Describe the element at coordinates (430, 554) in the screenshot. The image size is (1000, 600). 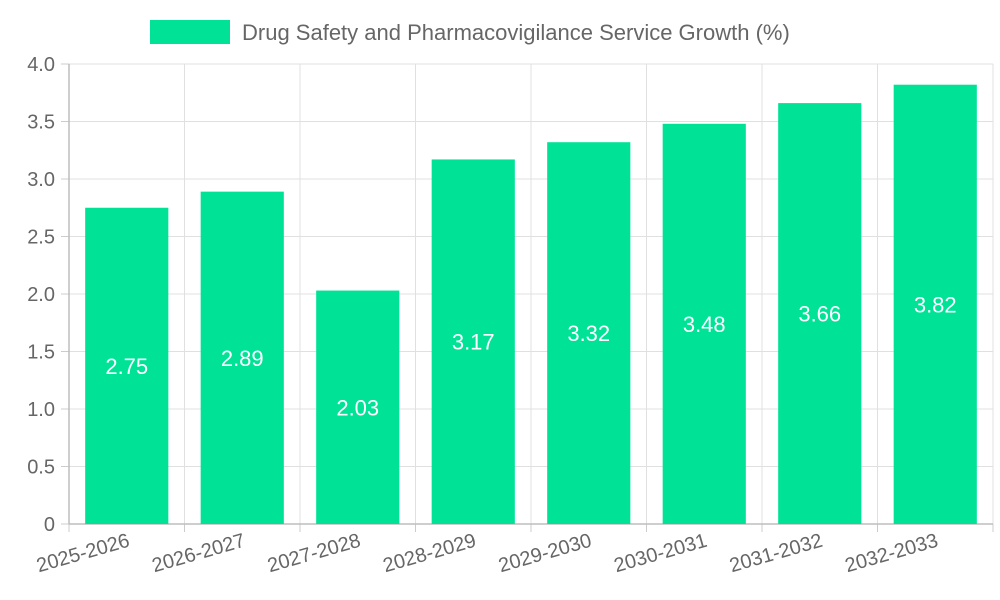
I see `x-tick-label: 2028-2029` at that location.